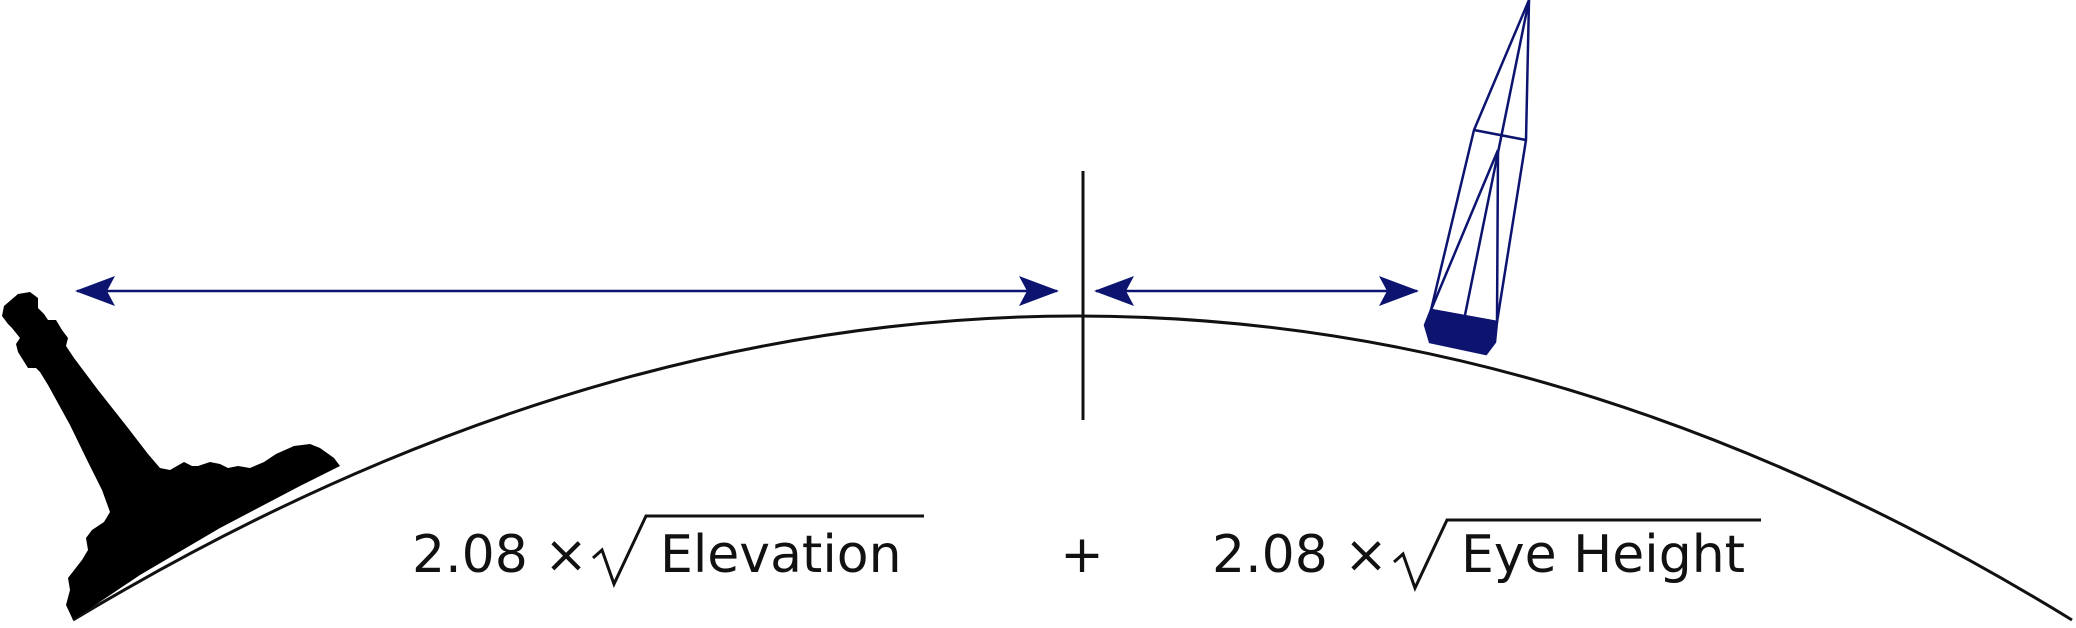 The width and height of the screenshot is (2076, 628). What do you see at coordinates (1603, 555) in the screenshot?
I see `right-term: Eye Height` at bounding box center [1603, 555].